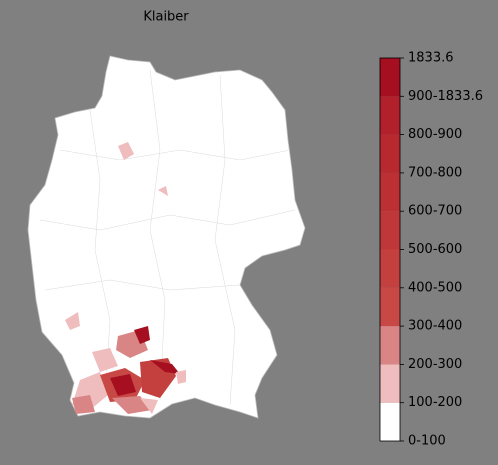 The width and height of the screenshot is (498, 465). Describe the element at coordinates (125, 278) in the screenshot. I see `shaded-districts` at that location.